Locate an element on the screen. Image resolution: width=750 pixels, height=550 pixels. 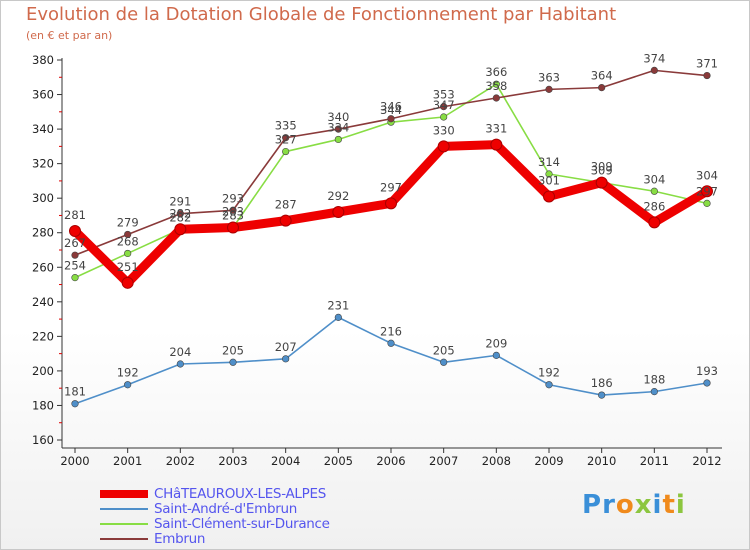
y-tick-label: 160 is located at coordinates (43, 440).